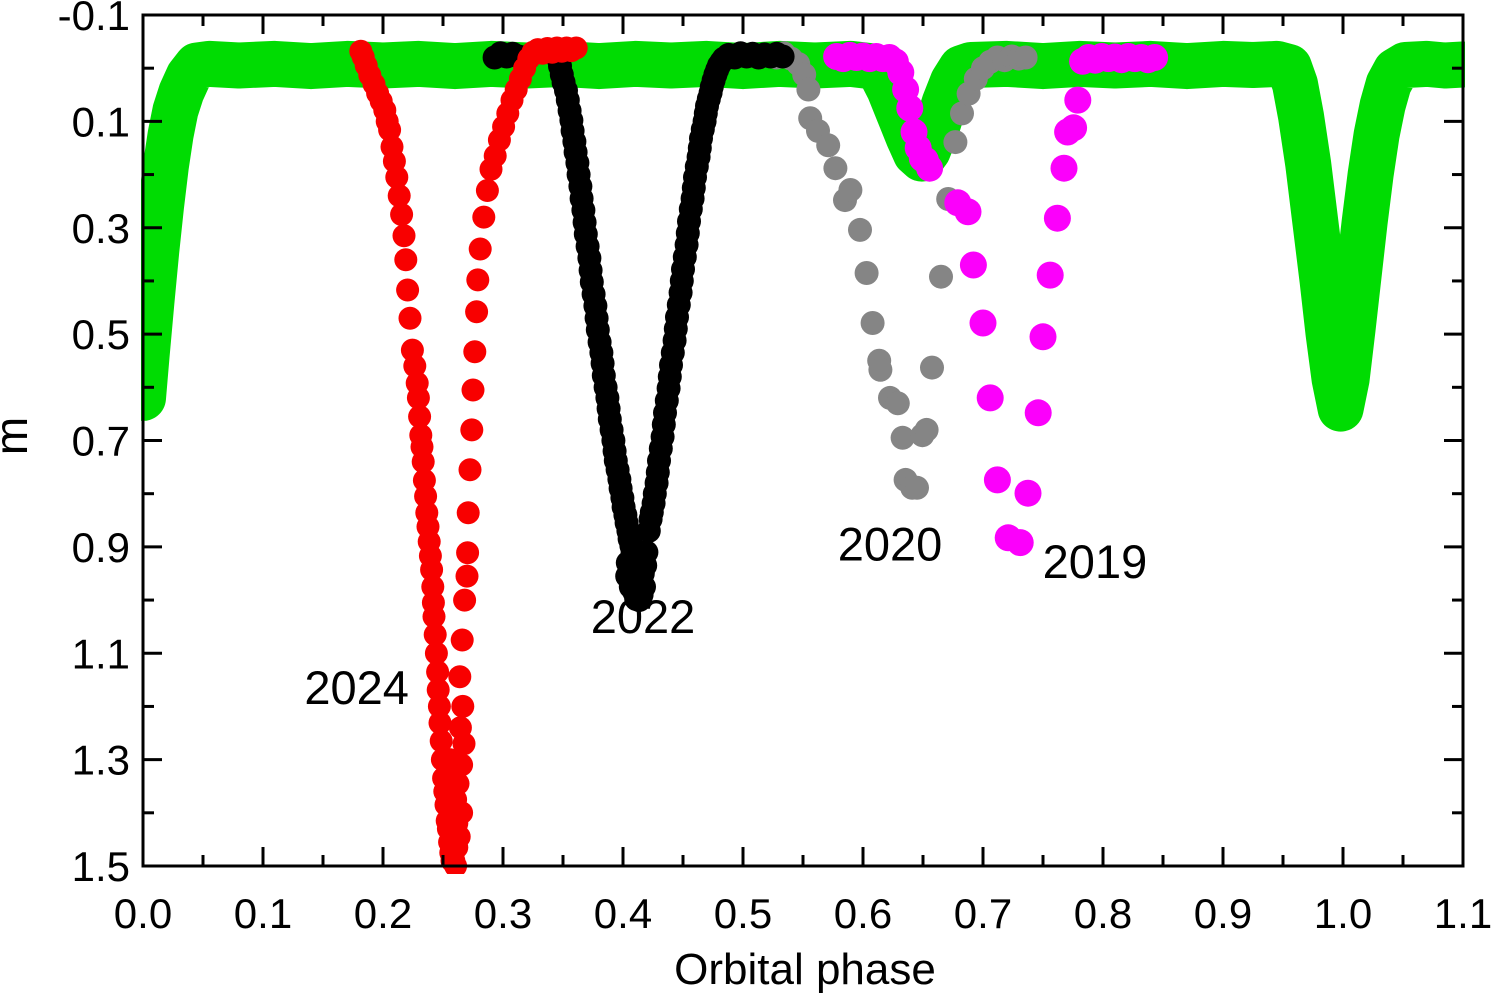 Image resolution: width=1500 pixels, height=997 pixels. What do you see at coordinates (725, 616) in the screenshot?
I see `year-annotations: 2024 2022 2020 2019` at bounding box center [725, 616].